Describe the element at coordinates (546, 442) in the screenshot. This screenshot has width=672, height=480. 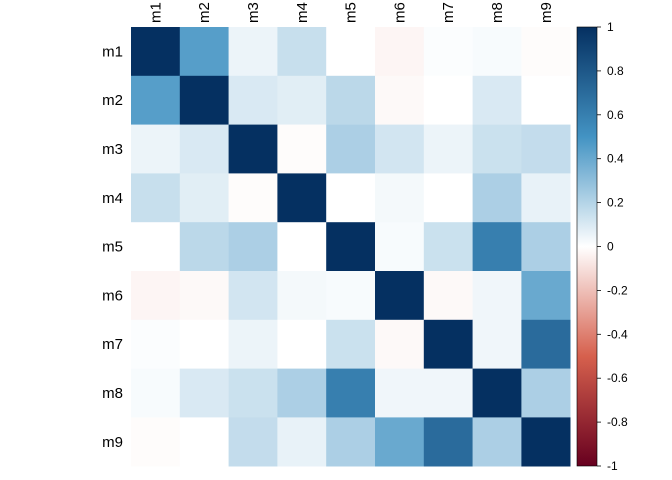
I see `cell-m9-m9` at that location.